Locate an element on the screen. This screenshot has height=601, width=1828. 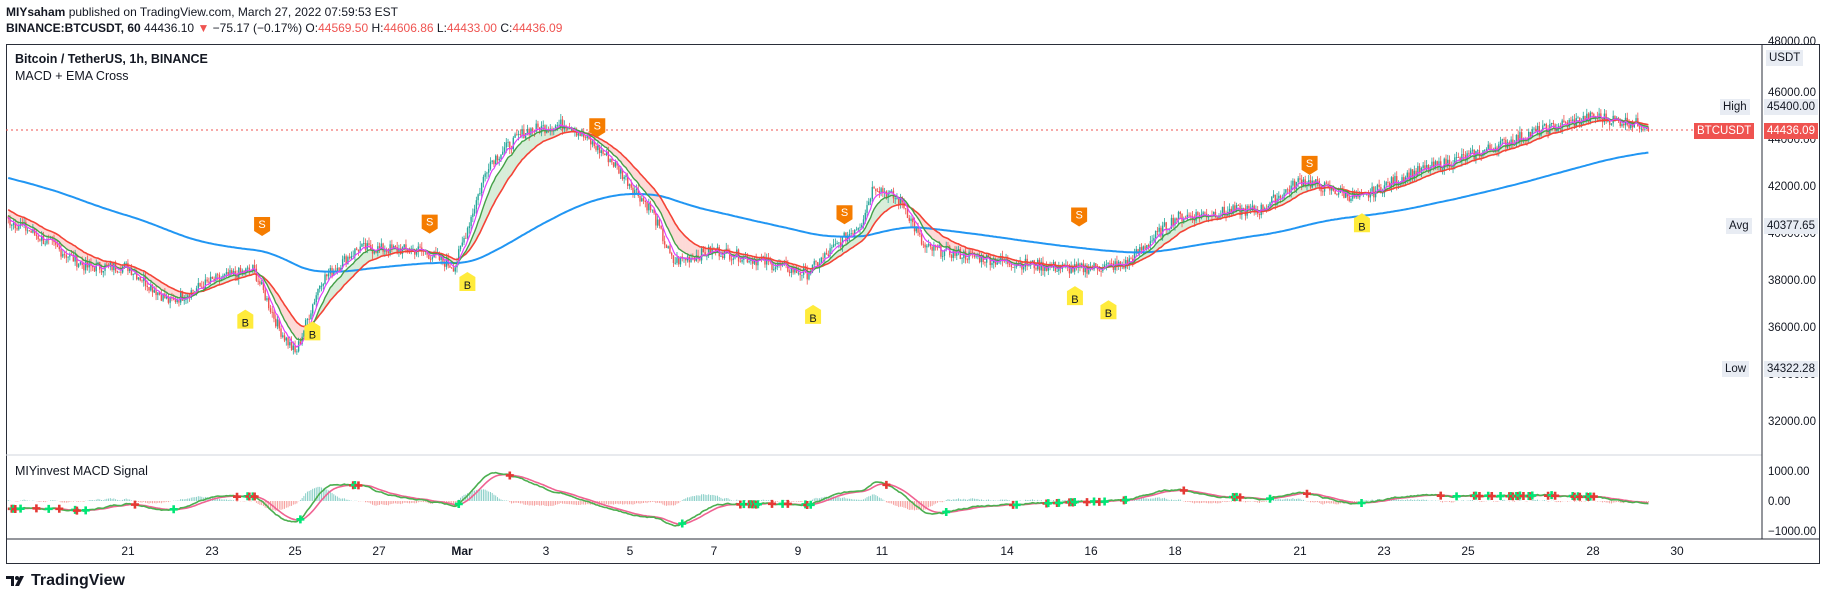
tradingview-logo: TradingView is located at coordinates (65, 581).